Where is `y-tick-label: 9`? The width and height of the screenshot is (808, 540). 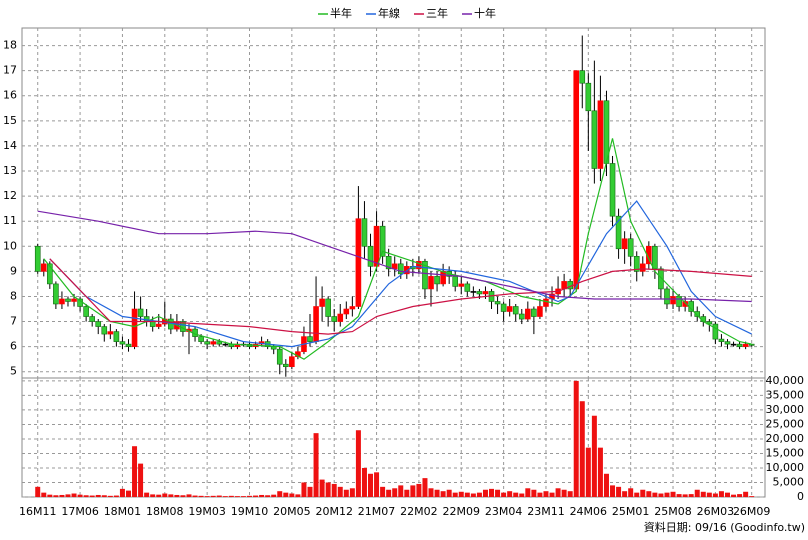
y-tick-label: 9 is located at coordinates (13, 270).